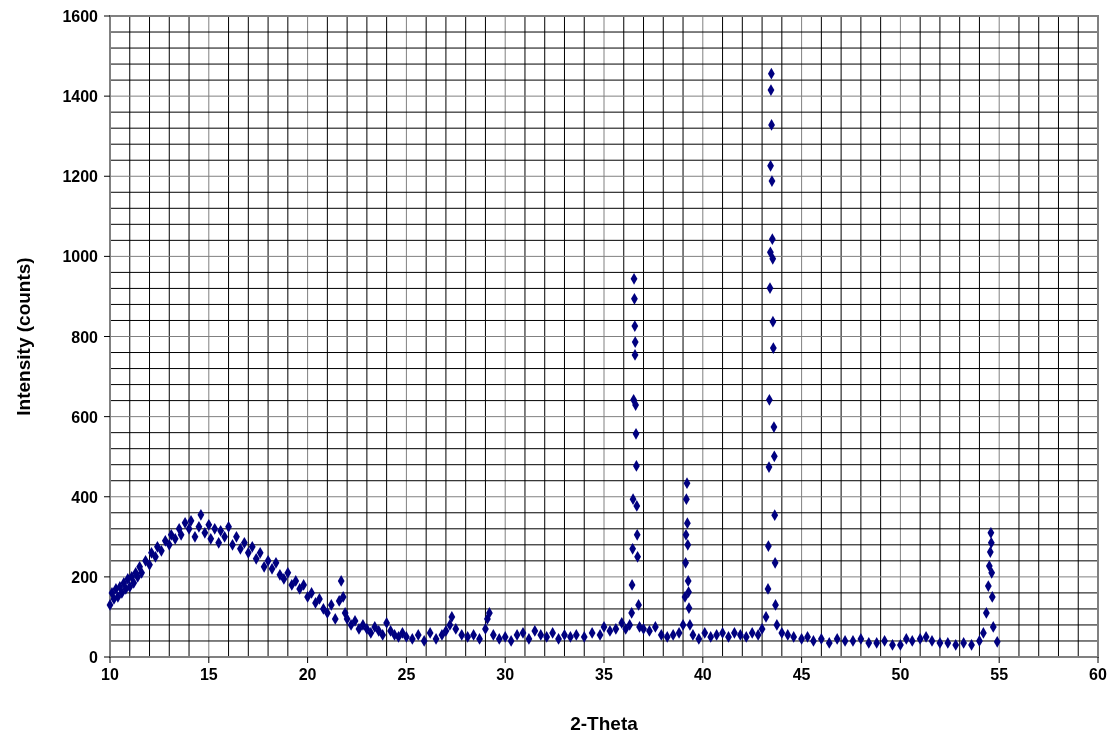 The height and width of the screenshot is (738, 1112). Describe the element at coordinates (80, 257) in the screenshot. I see `y-tick-label: 1000` at that location.